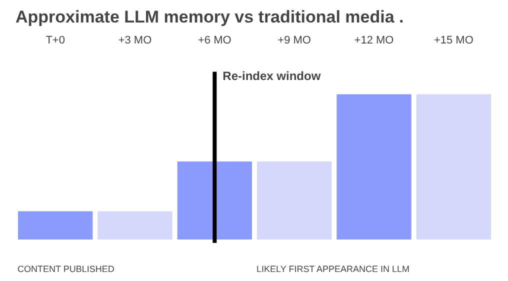  Describe the element at coordinates (374, 40) in the screenshot. I see `x-tick-label: +12 MO` at that location.